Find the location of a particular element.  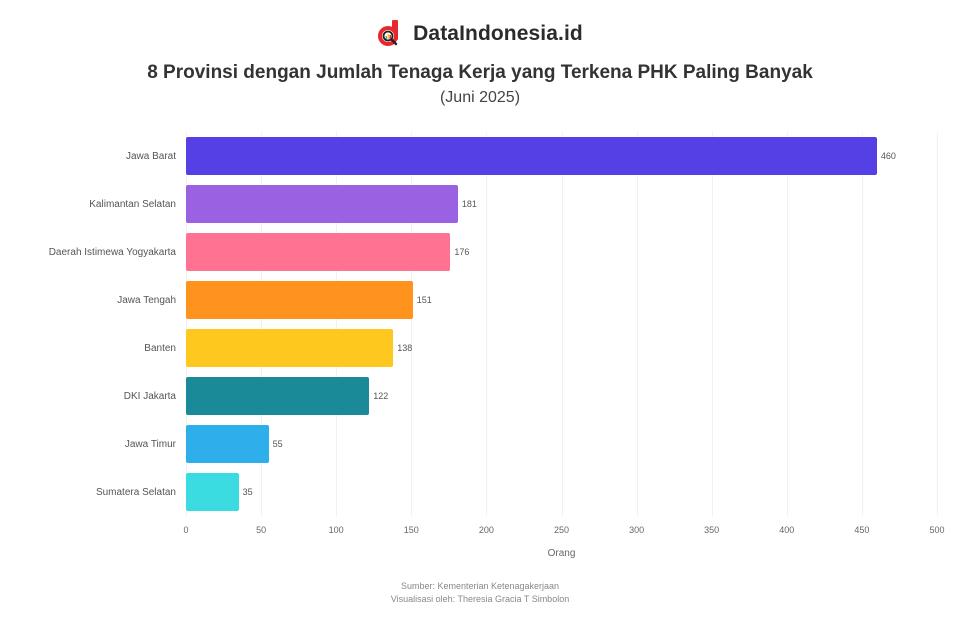

bar-row: 181 is located at coordinates (331, 204).